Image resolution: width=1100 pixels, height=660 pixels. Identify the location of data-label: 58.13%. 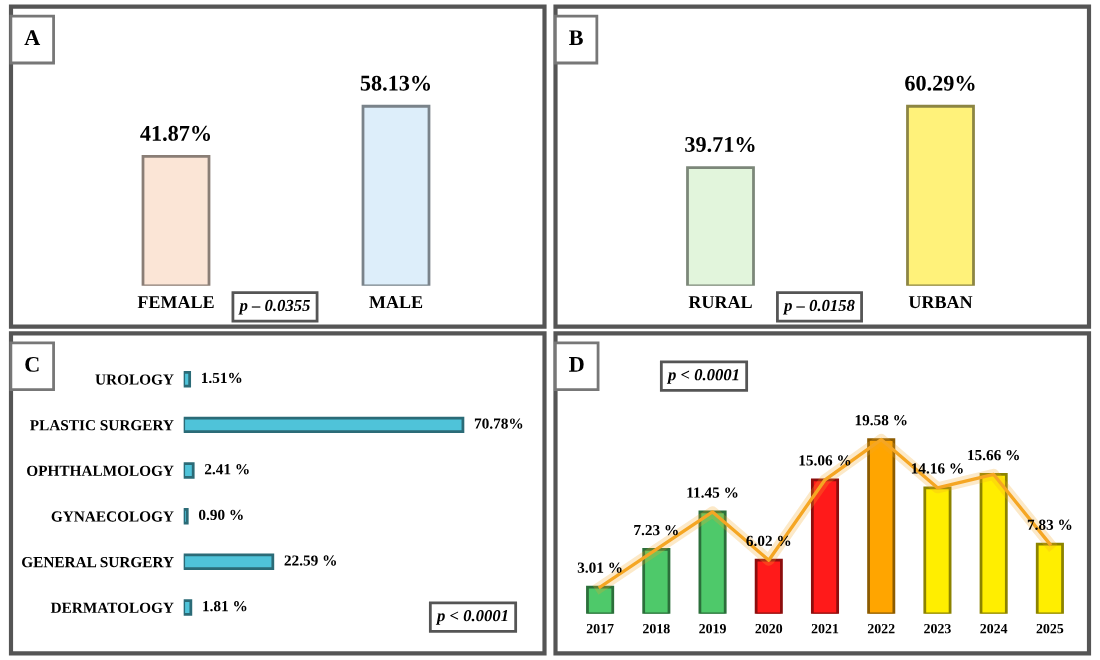
(395, 83).